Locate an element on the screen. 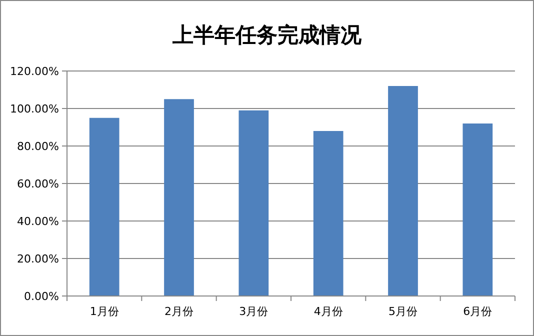  y-tick-label: 60.00% is located at coordinates (38, 183).